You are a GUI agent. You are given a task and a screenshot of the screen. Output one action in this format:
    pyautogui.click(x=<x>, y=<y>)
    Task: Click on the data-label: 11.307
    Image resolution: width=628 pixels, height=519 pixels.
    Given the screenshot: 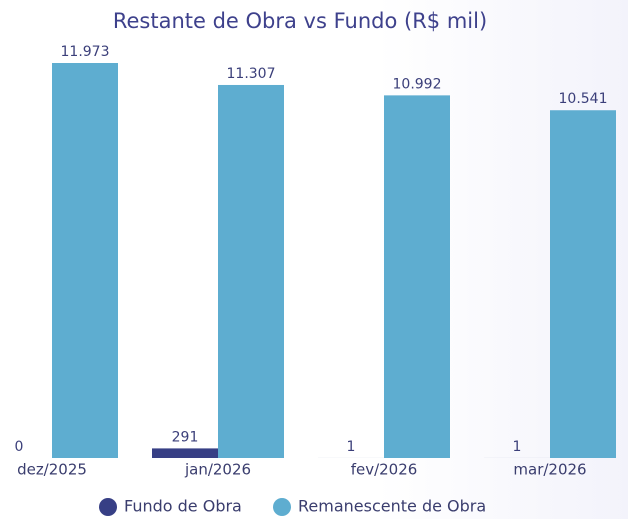 What is the action you would take?
    pyautogui.click(x=251, y=74)
    